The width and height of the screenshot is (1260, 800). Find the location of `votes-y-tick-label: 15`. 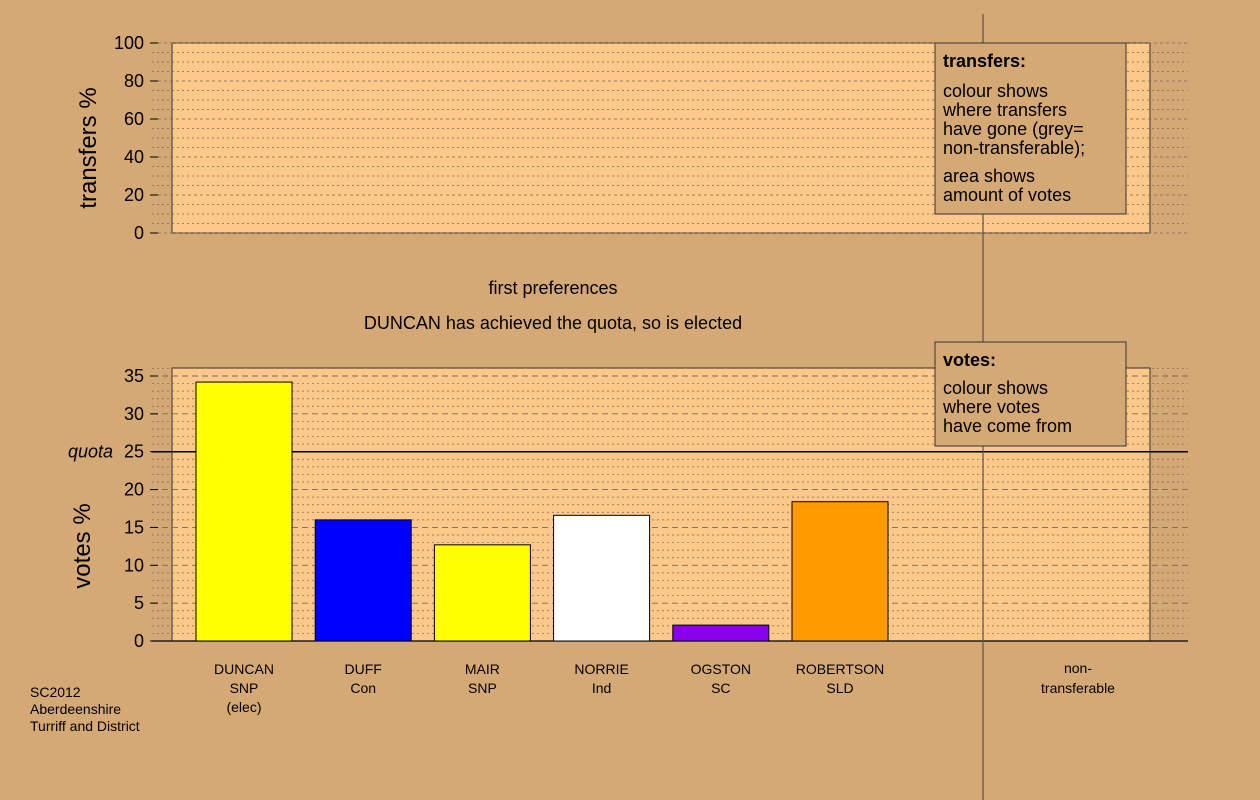

votes-y-tick-label: 15 is located at coordinates (134, 527).